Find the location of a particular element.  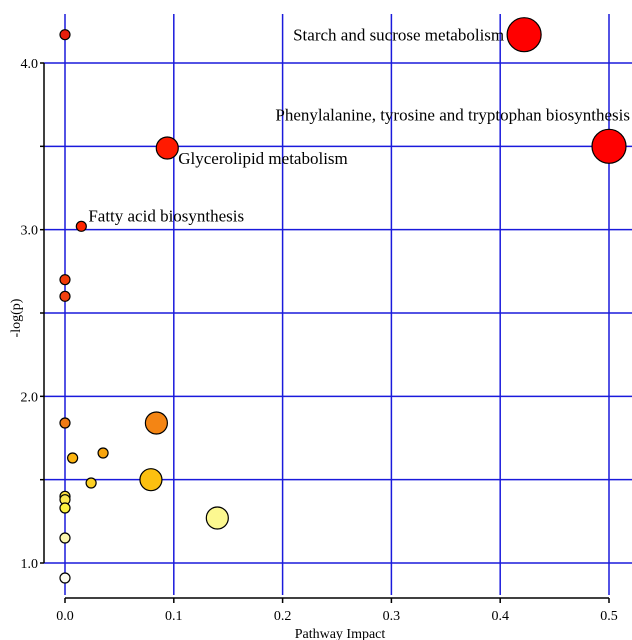

x-tick-label: 0.4 is located at coordinates (500, 616).